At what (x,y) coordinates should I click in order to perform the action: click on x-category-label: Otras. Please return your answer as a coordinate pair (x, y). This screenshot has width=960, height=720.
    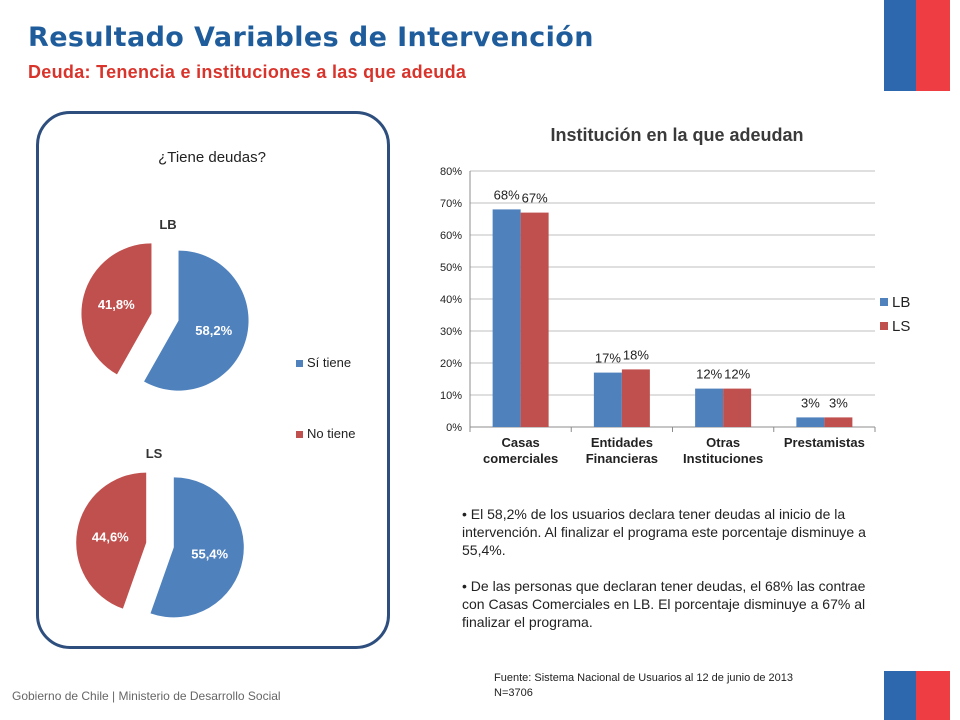
    Looking at the image, I should click on (723, 442).